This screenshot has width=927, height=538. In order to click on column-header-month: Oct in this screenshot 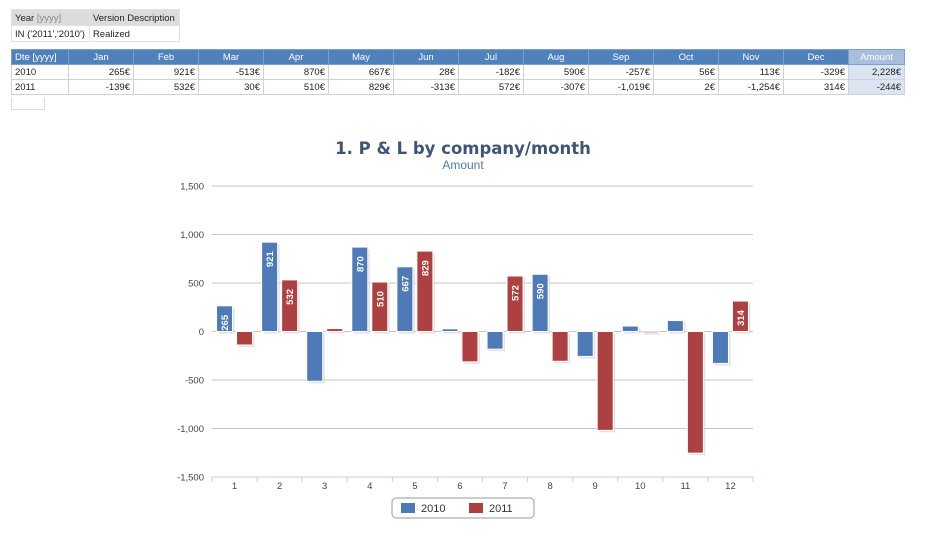, I will do `click(686, 57)`.